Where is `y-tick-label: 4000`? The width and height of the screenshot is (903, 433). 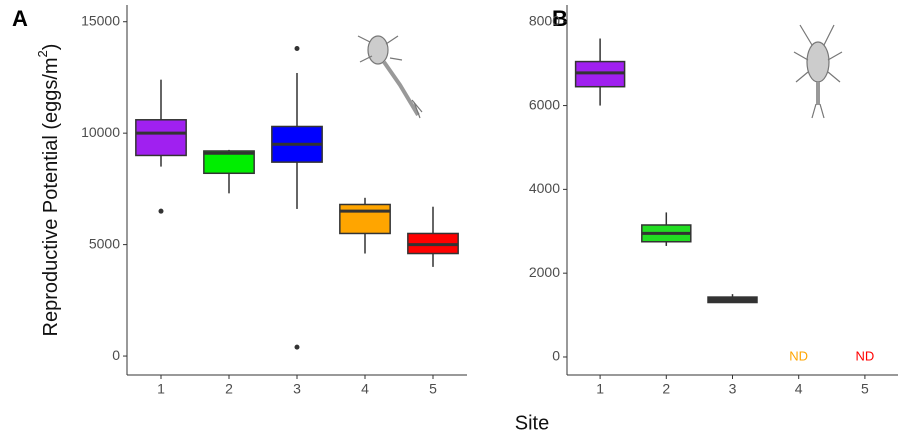 y-tick-label: 4000 is located at coordinates (544, 188).